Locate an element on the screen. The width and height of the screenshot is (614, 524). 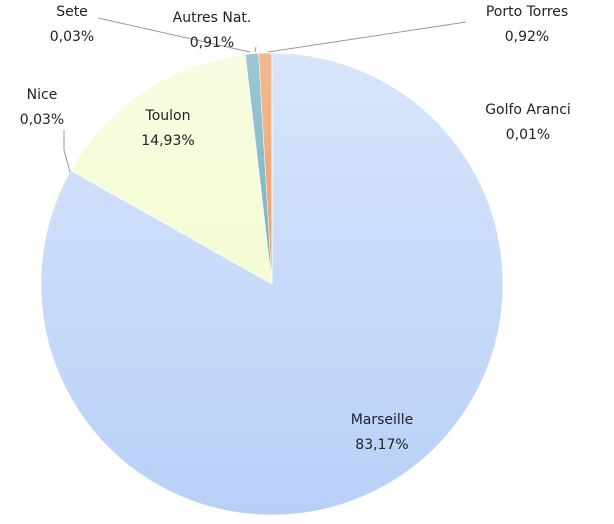
slice-label: Marseille is located at coordinates (382, 420).